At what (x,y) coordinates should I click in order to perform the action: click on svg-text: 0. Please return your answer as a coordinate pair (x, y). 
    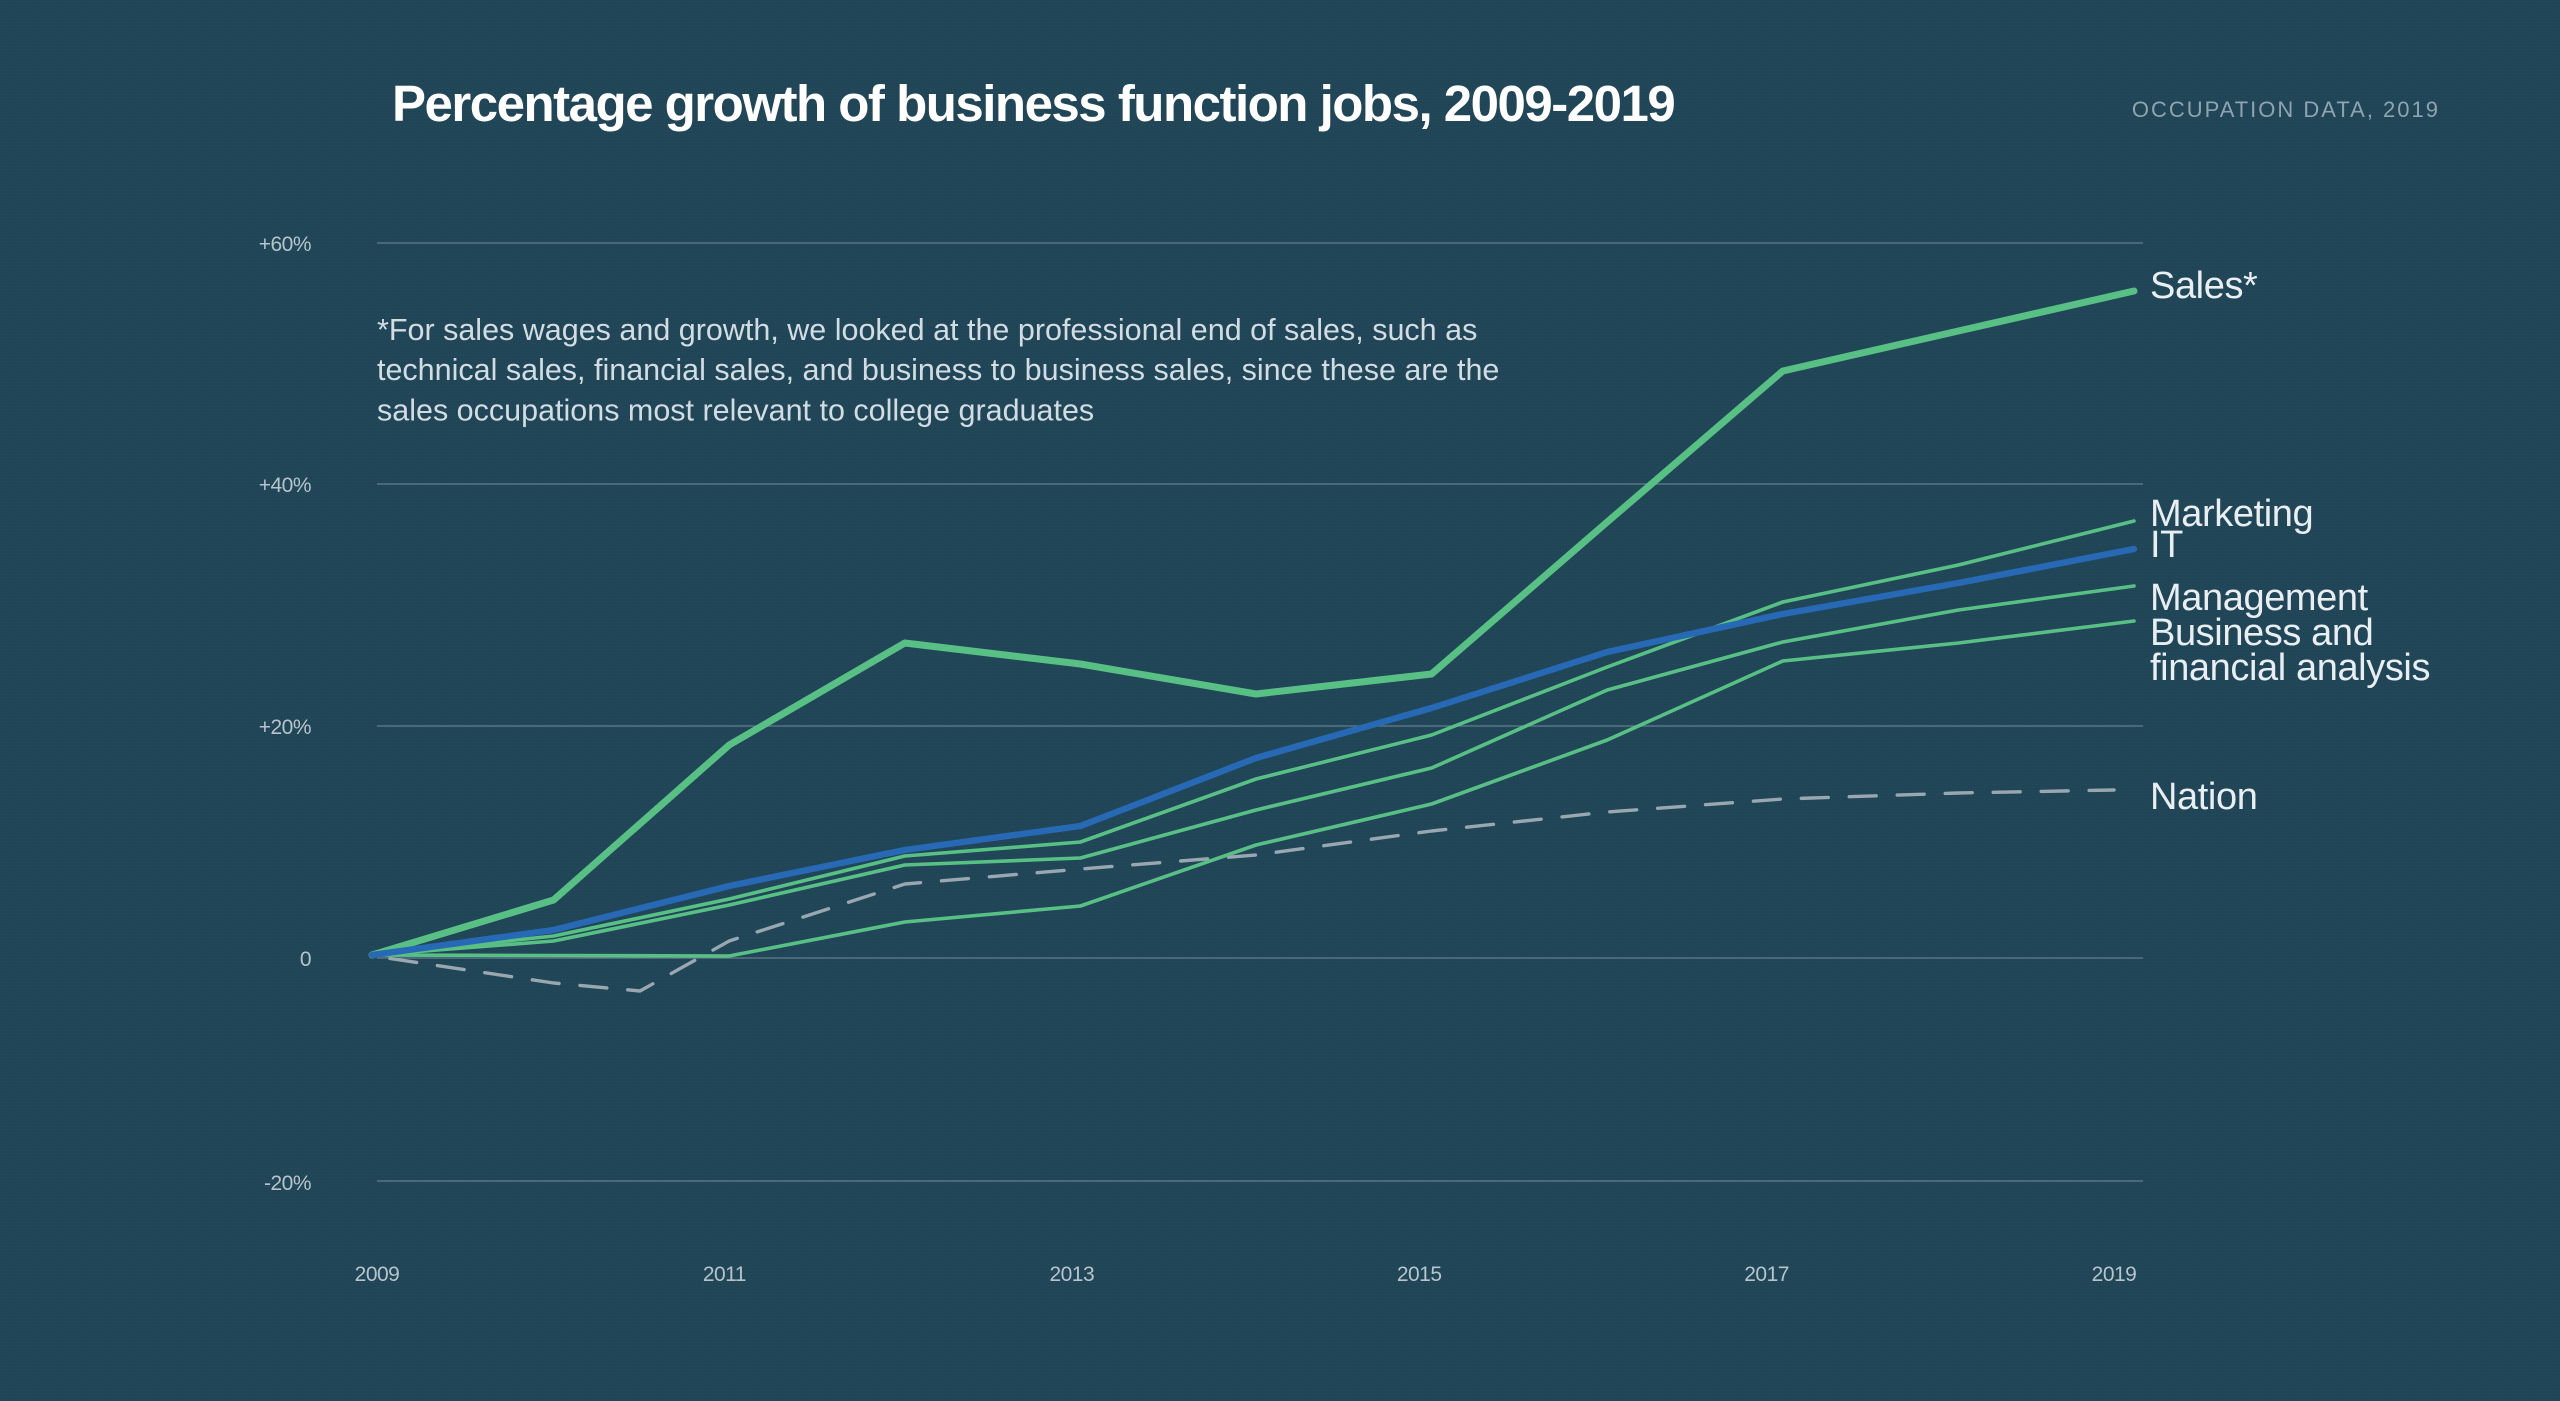
    Looking at the image, I should click on (305, 959).